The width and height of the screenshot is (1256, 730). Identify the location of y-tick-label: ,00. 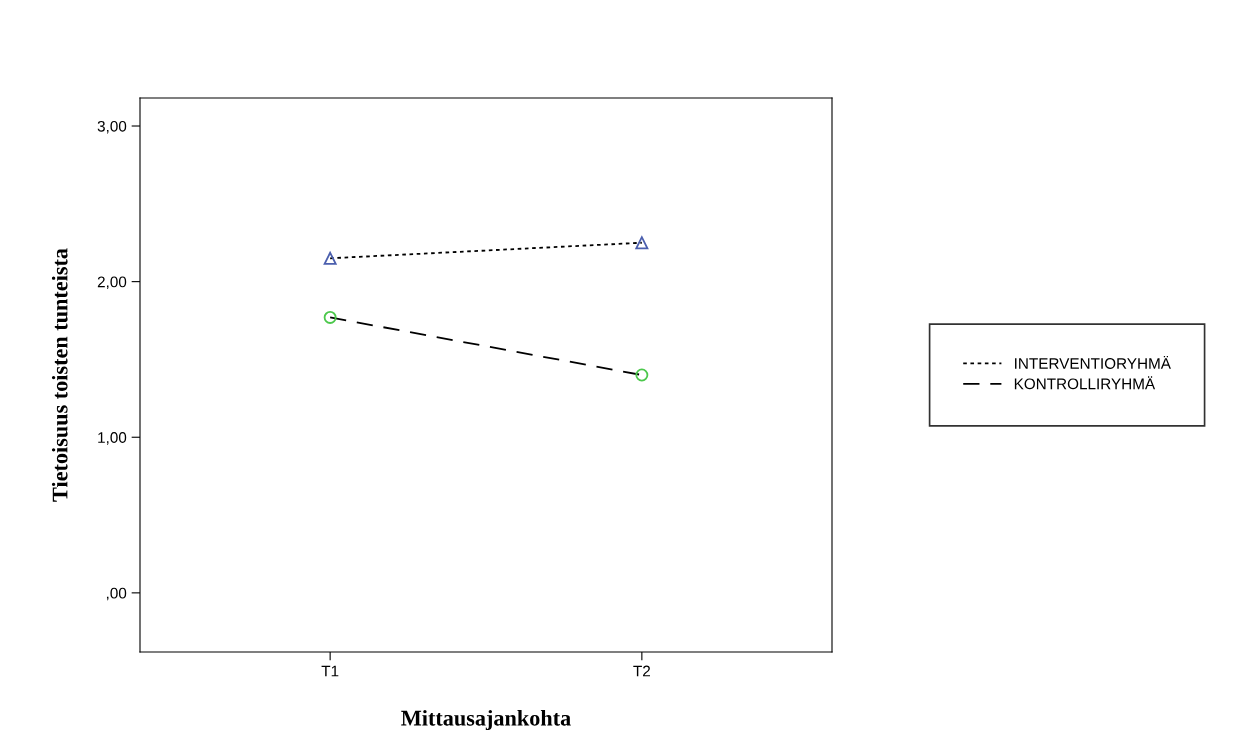
(116, 594).